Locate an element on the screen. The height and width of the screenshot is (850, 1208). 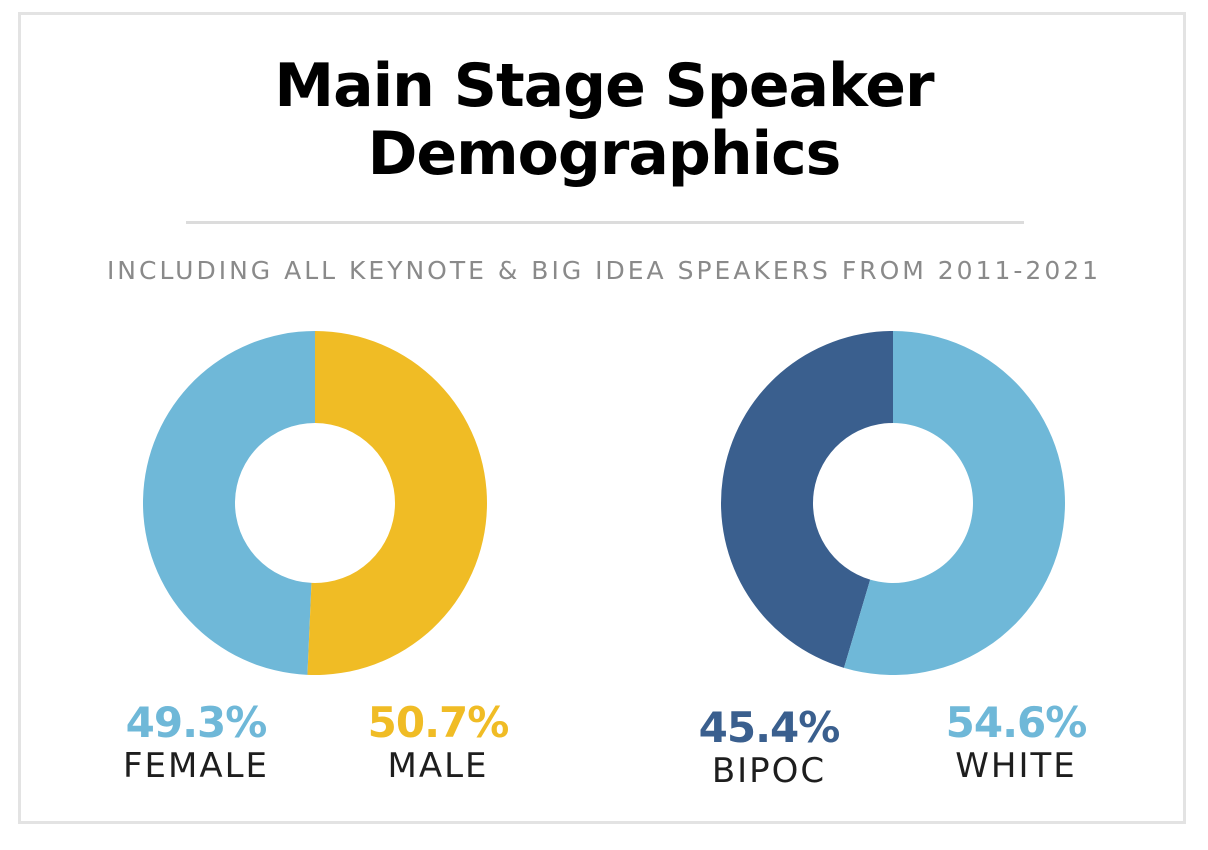
bipoc-percent: 45.4% is located at coordinates (769, 727).